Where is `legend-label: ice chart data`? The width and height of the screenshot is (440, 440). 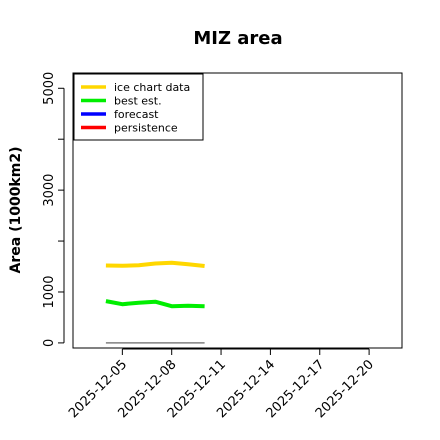 legend-label: ice chart data is located at coordinates (152, 87).